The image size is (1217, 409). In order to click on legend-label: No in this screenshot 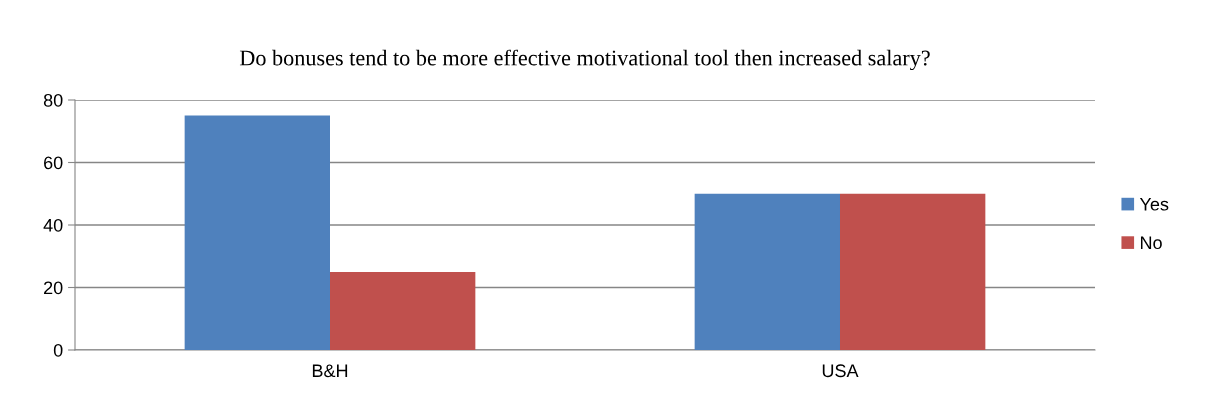, I will do `click(1151, 243)`.